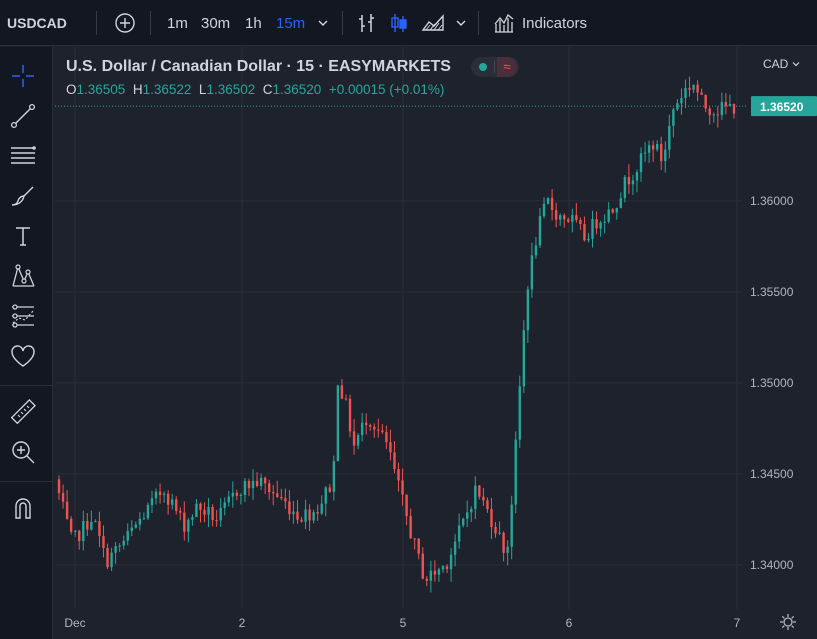  What do you see at coordinates (23, 196) in the screenshot?
I see `brush-icon` at bounding box center [23, 196].